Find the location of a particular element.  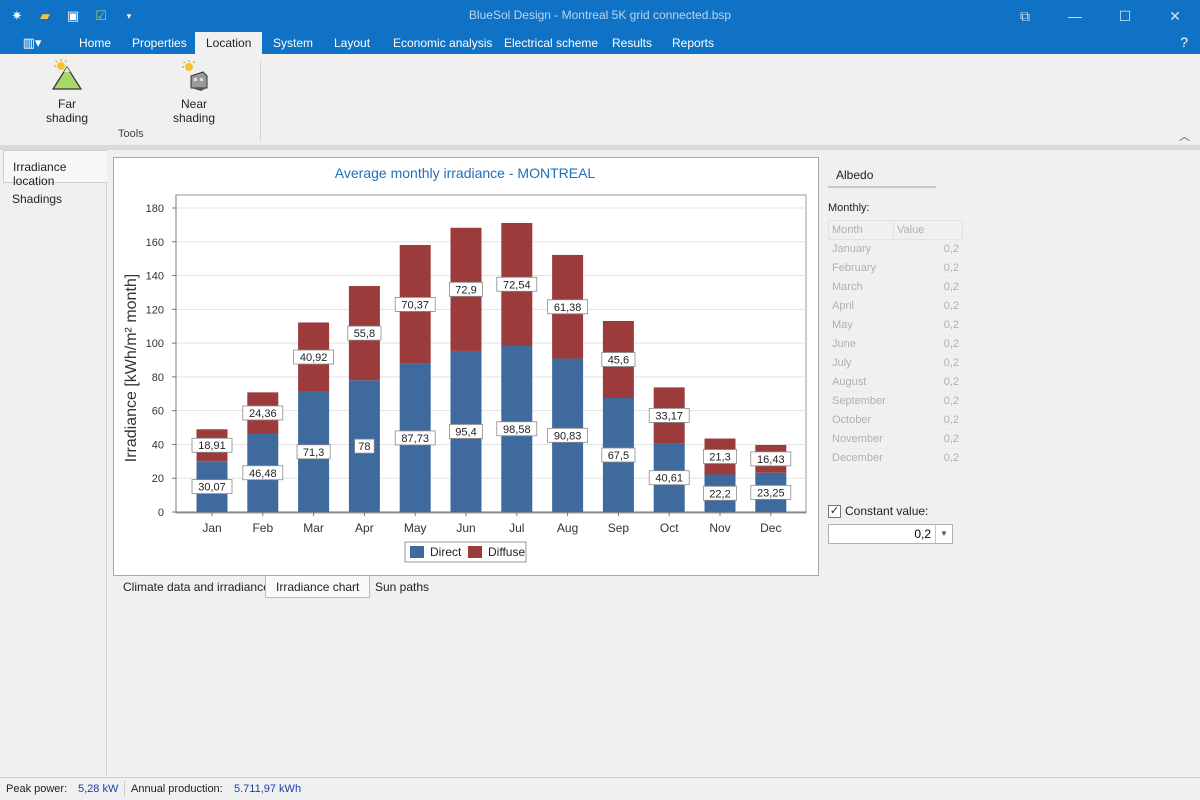

data-label: 78 is located at coordinates (364, 447).